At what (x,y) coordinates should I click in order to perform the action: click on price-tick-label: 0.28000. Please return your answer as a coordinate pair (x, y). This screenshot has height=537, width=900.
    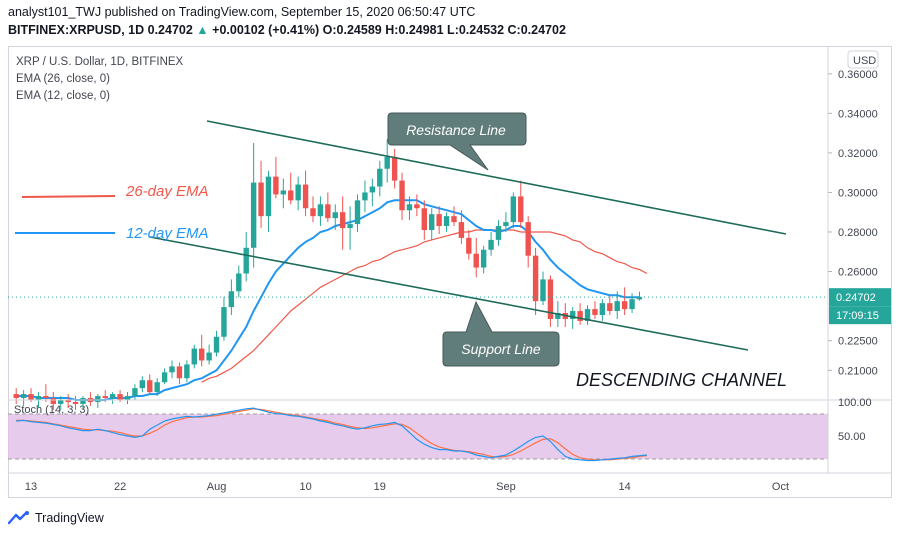
    Looking at the image, I should click on (858, 233).